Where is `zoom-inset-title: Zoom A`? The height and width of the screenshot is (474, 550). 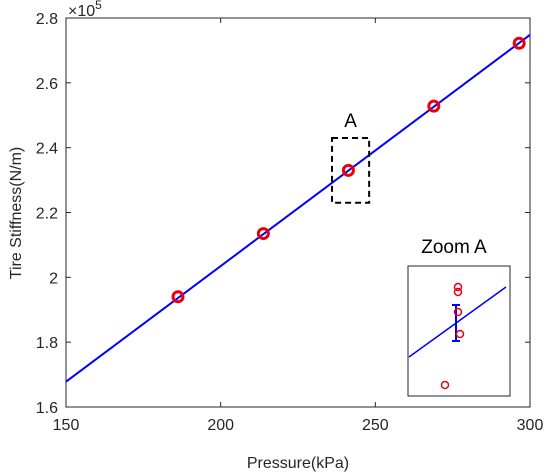 zoom-inset-title: Zoom A is located at coordinates (454, 247).